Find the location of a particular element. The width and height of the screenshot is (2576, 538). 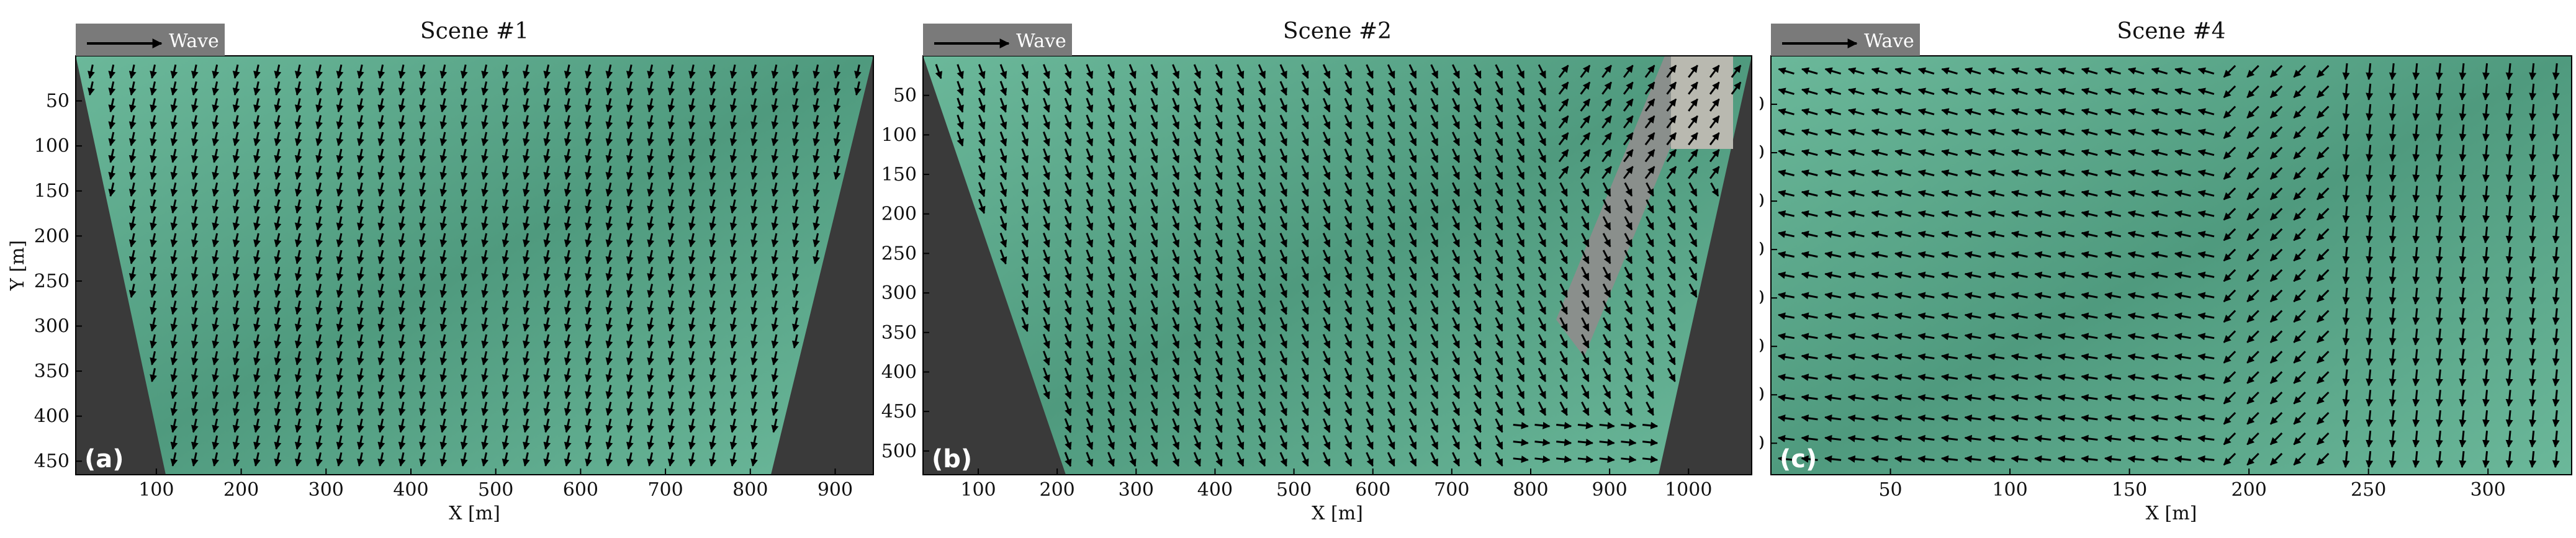

harbor-building is located at coordinates (1702, 102).